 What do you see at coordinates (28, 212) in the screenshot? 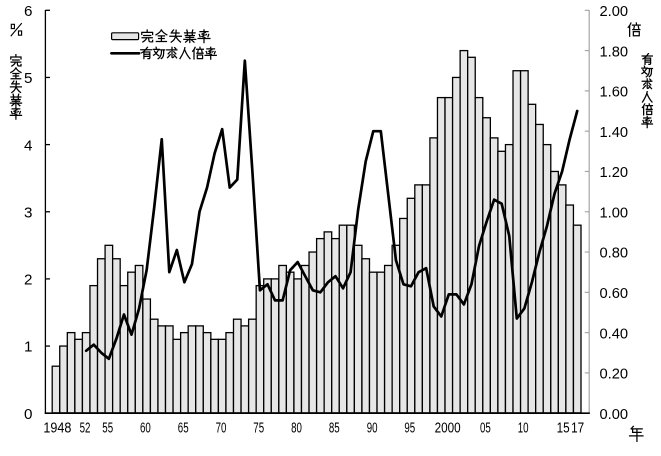
I see `svg-text: 3` at bounding box center [28, 212].